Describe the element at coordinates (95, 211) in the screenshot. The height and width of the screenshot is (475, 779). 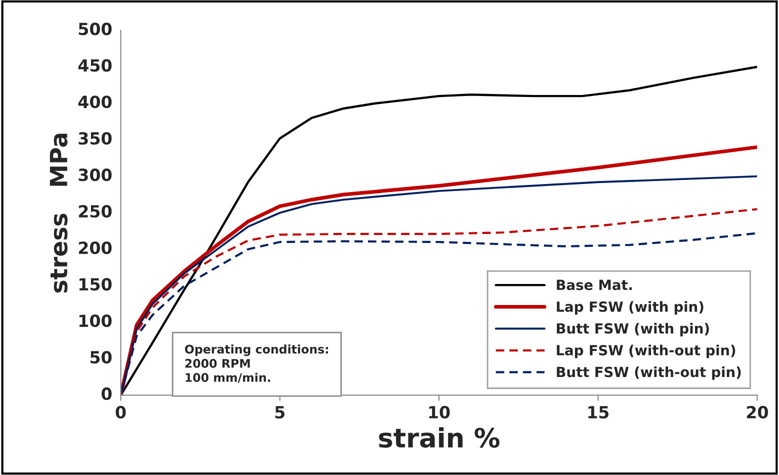
I see `y-tick-label: 250` at that location.